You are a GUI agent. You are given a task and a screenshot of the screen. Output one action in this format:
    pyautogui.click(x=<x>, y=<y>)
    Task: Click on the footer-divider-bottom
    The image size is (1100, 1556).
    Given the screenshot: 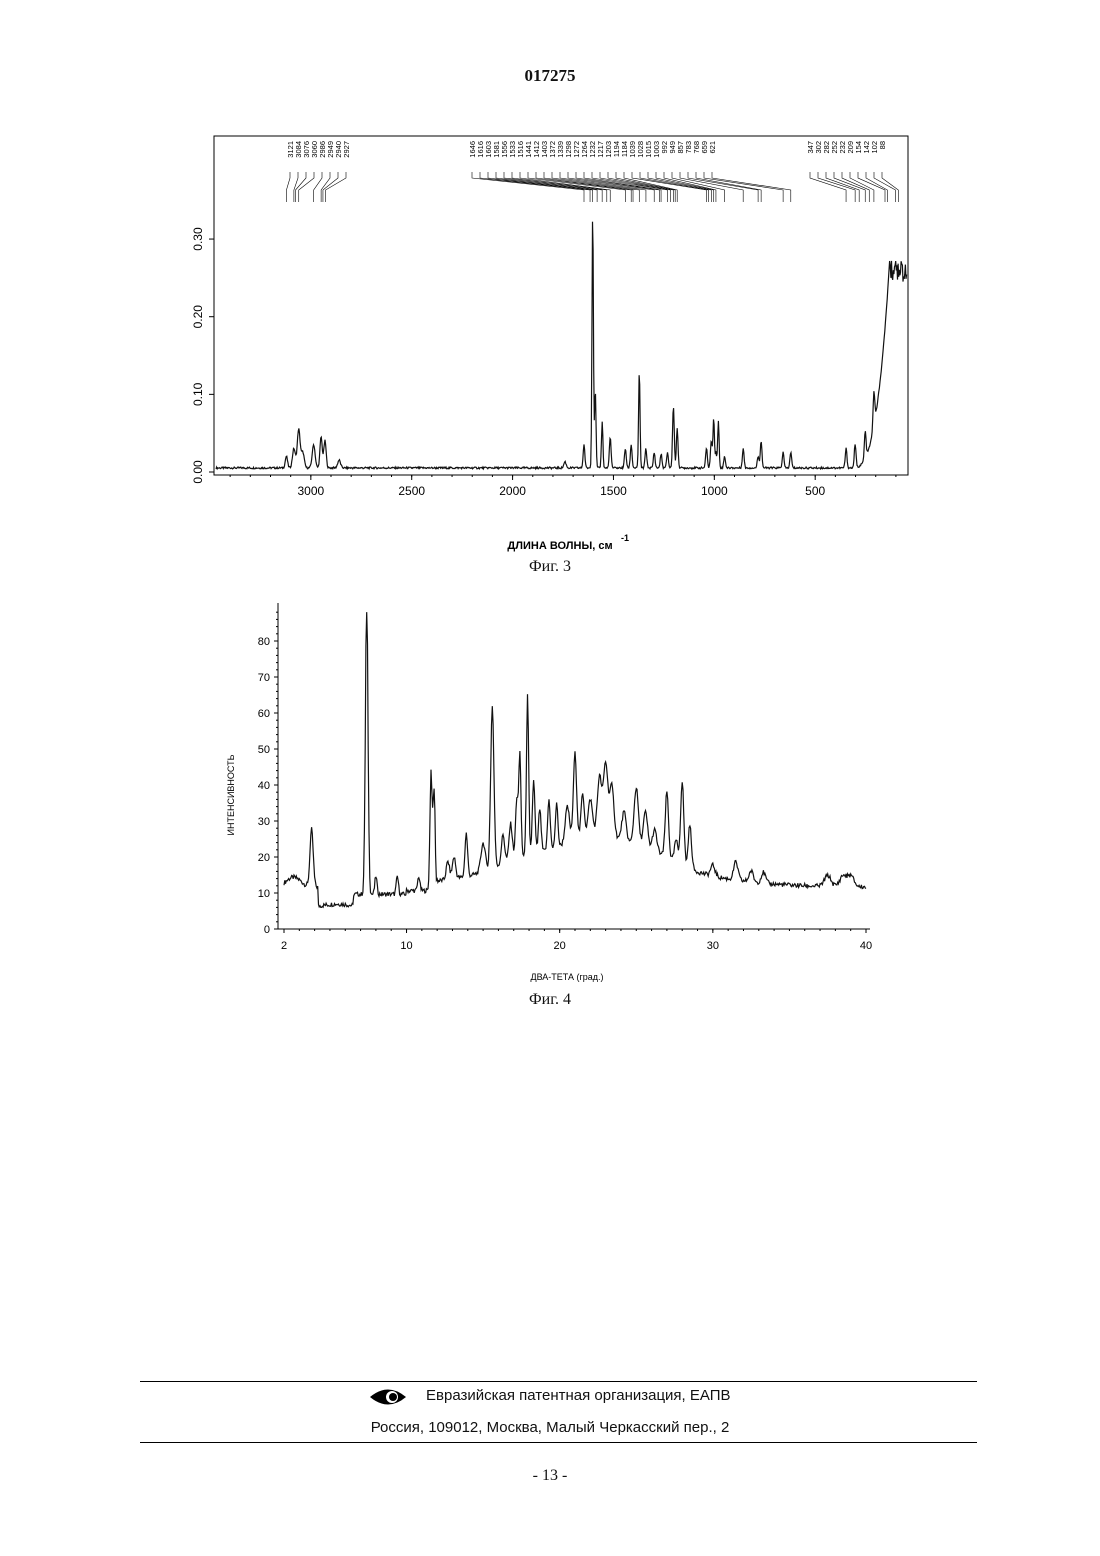 What is the action you would take?
    pyautogui.click(x=558, y=1442)
    